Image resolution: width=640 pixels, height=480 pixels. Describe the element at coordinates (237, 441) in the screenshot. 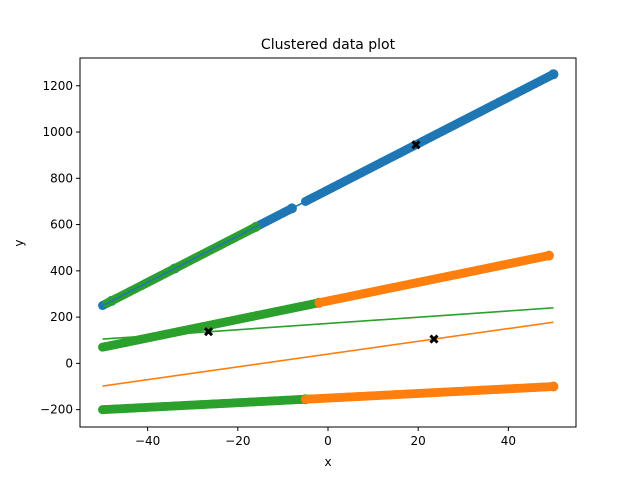

I see `x-tick-label: −20` at that location.